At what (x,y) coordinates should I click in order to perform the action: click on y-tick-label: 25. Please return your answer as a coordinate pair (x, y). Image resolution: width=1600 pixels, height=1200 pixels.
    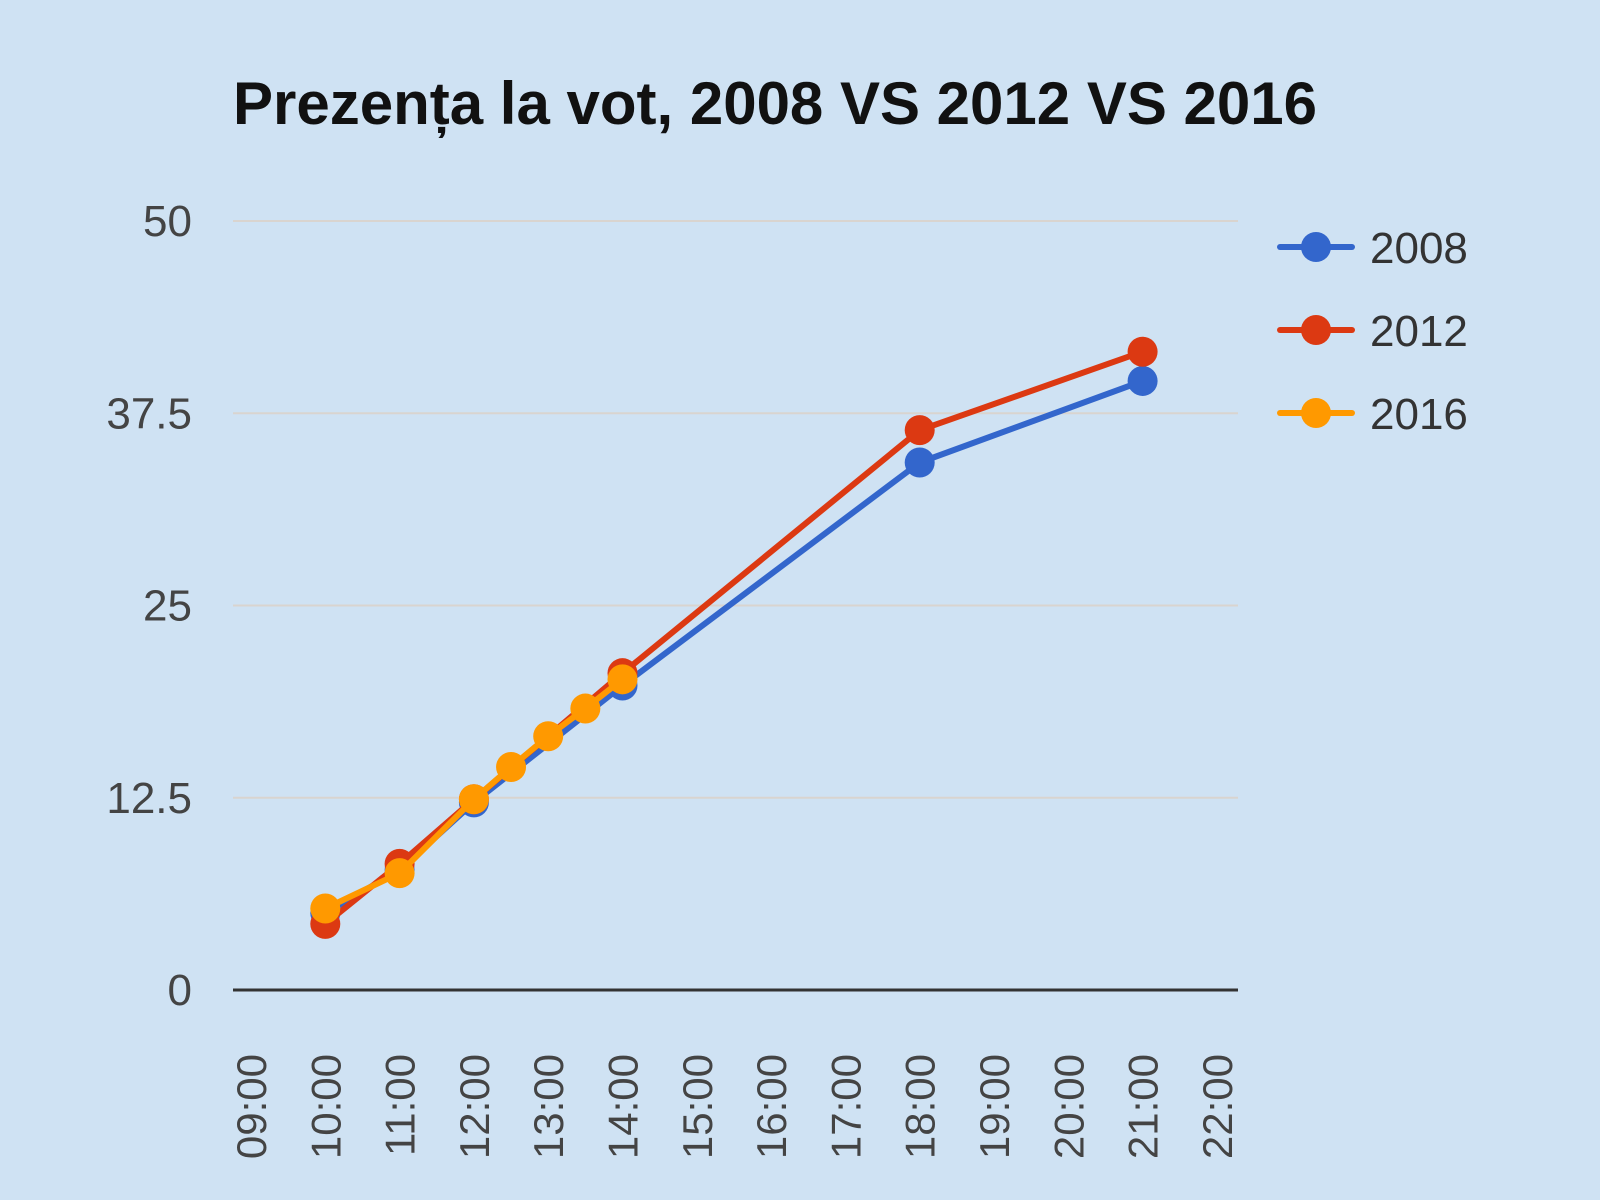
    Looking at the image, I should click on (167, 606).